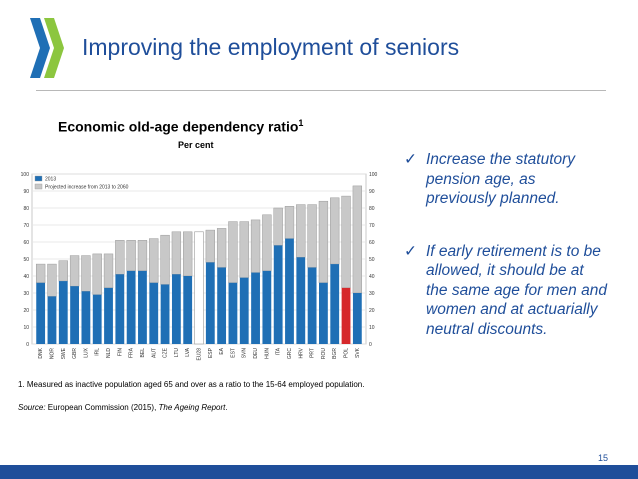 Image resolution: width=638 pixels, height=479 pixels. I want to click on y-tick-label-left: 60, so click(26, 243).